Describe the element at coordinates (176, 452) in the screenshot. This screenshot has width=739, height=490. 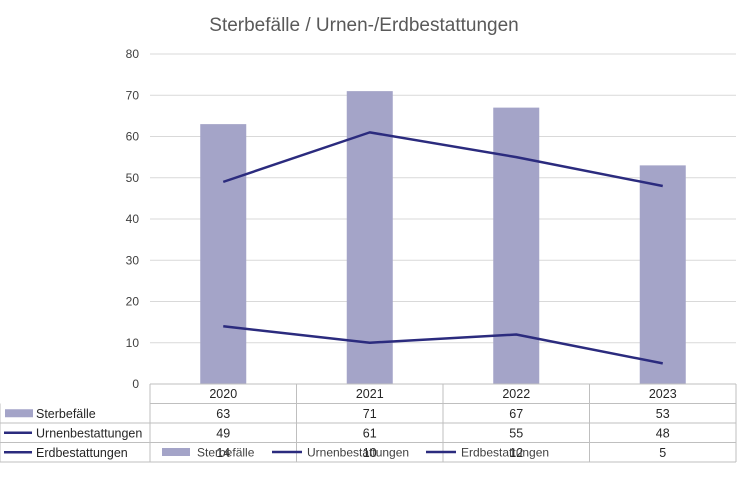
I see `legend-key-sterbefälle` at that location.